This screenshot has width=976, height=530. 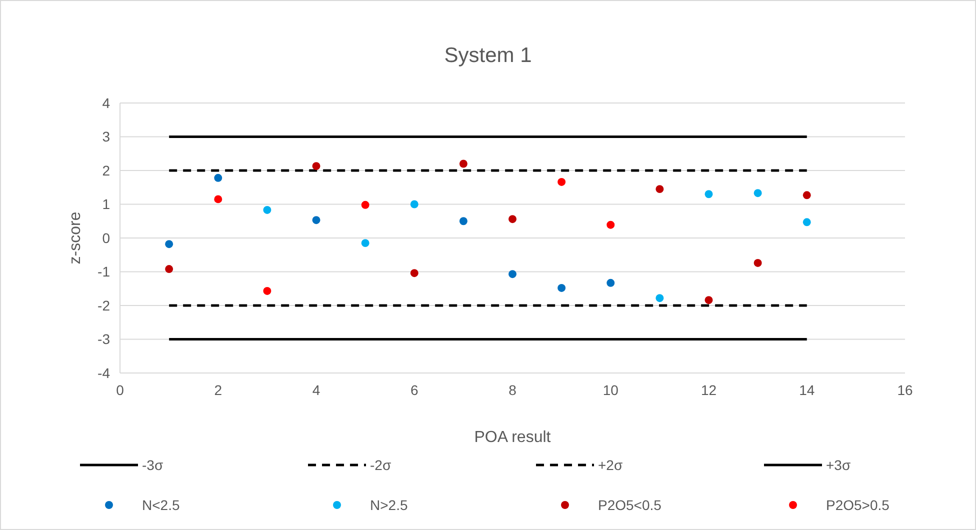 I want to click on legend-label: -2σ, so click(x=381, y=464).